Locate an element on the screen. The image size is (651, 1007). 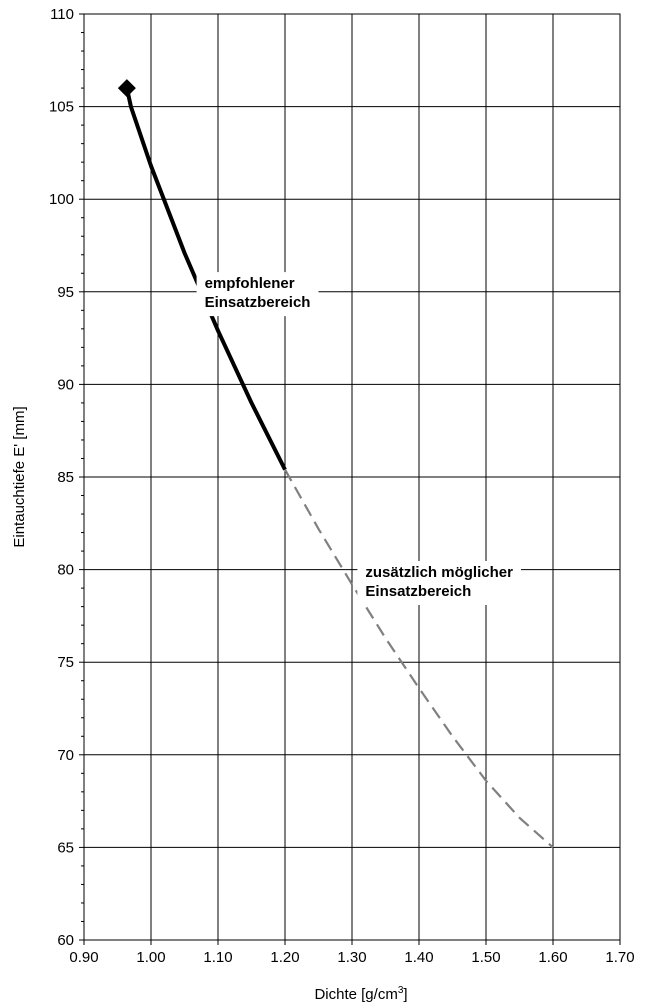
x-tick-label: 0.90 is located at coordinates (83, 957).